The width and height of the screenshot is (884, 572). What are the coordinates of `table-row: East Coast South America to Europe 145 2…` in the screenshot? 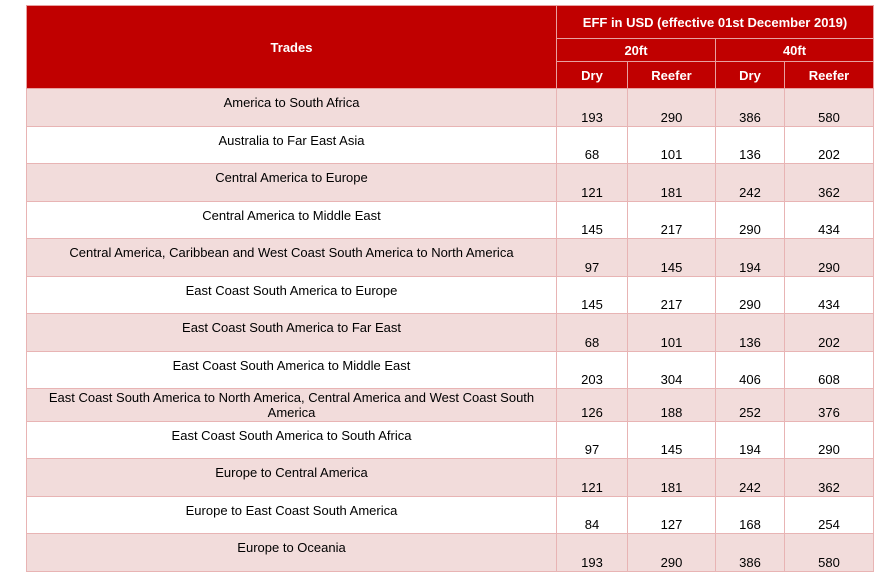 It's located at (450, 294).